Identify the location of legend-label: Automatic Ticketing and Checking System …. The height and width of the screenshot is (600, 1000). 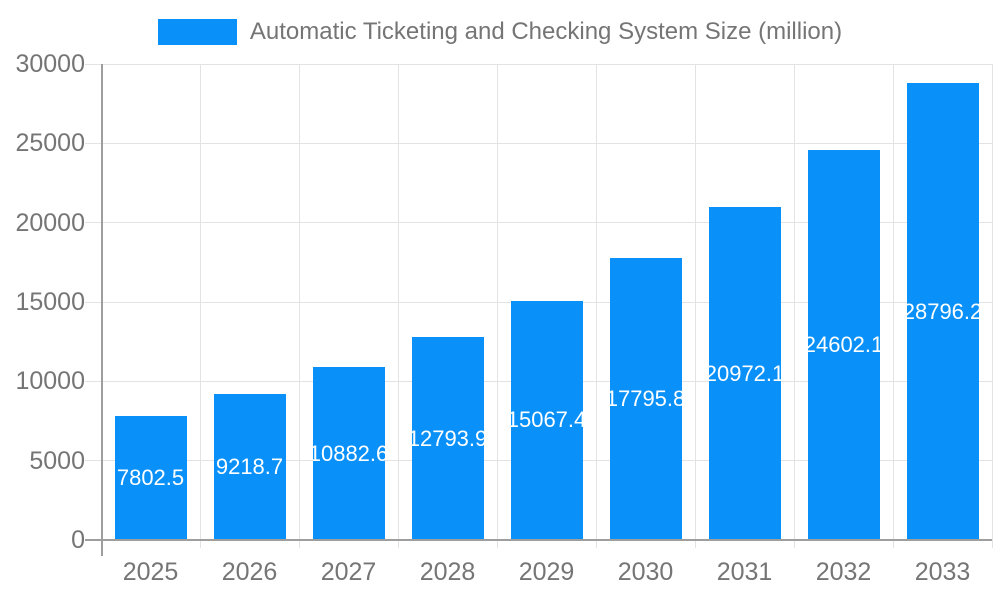
(546, 31).